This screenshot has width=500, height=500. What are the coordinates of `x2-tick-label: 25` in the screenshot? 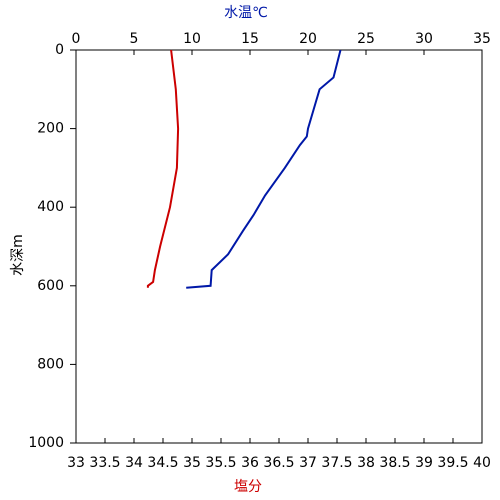 It's located at (366, 39).